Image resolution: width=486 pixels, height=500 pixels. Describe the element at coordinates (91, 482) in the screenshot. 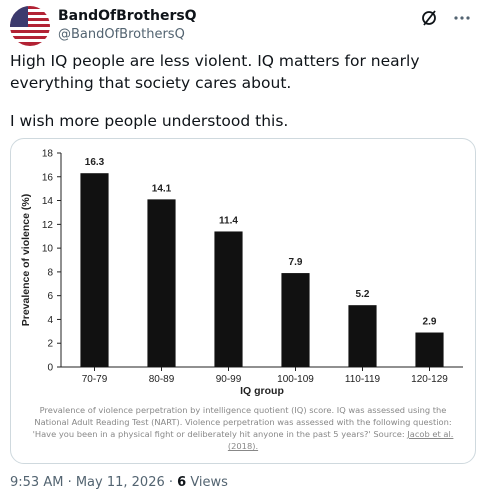

I see `timestamp: 9:53 AM · May 11, 2026 ·` at that location.